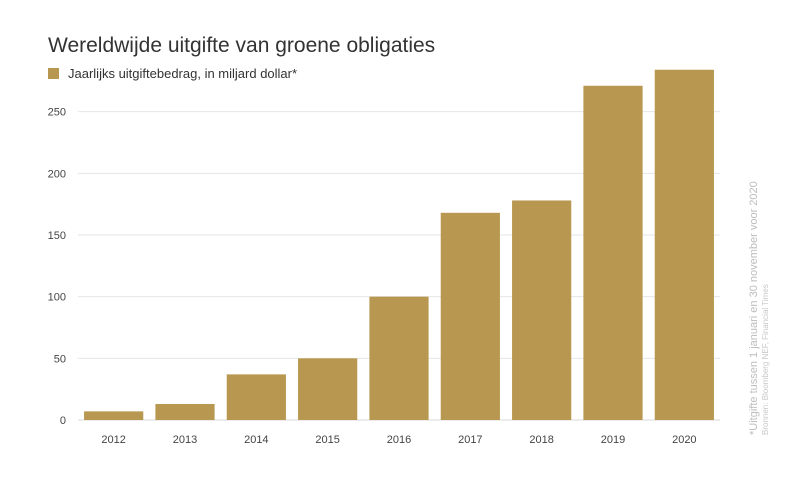 The width and height of the screenshot is (800, 480). I want to click on y-tick-label: 200, so click(57, 174).